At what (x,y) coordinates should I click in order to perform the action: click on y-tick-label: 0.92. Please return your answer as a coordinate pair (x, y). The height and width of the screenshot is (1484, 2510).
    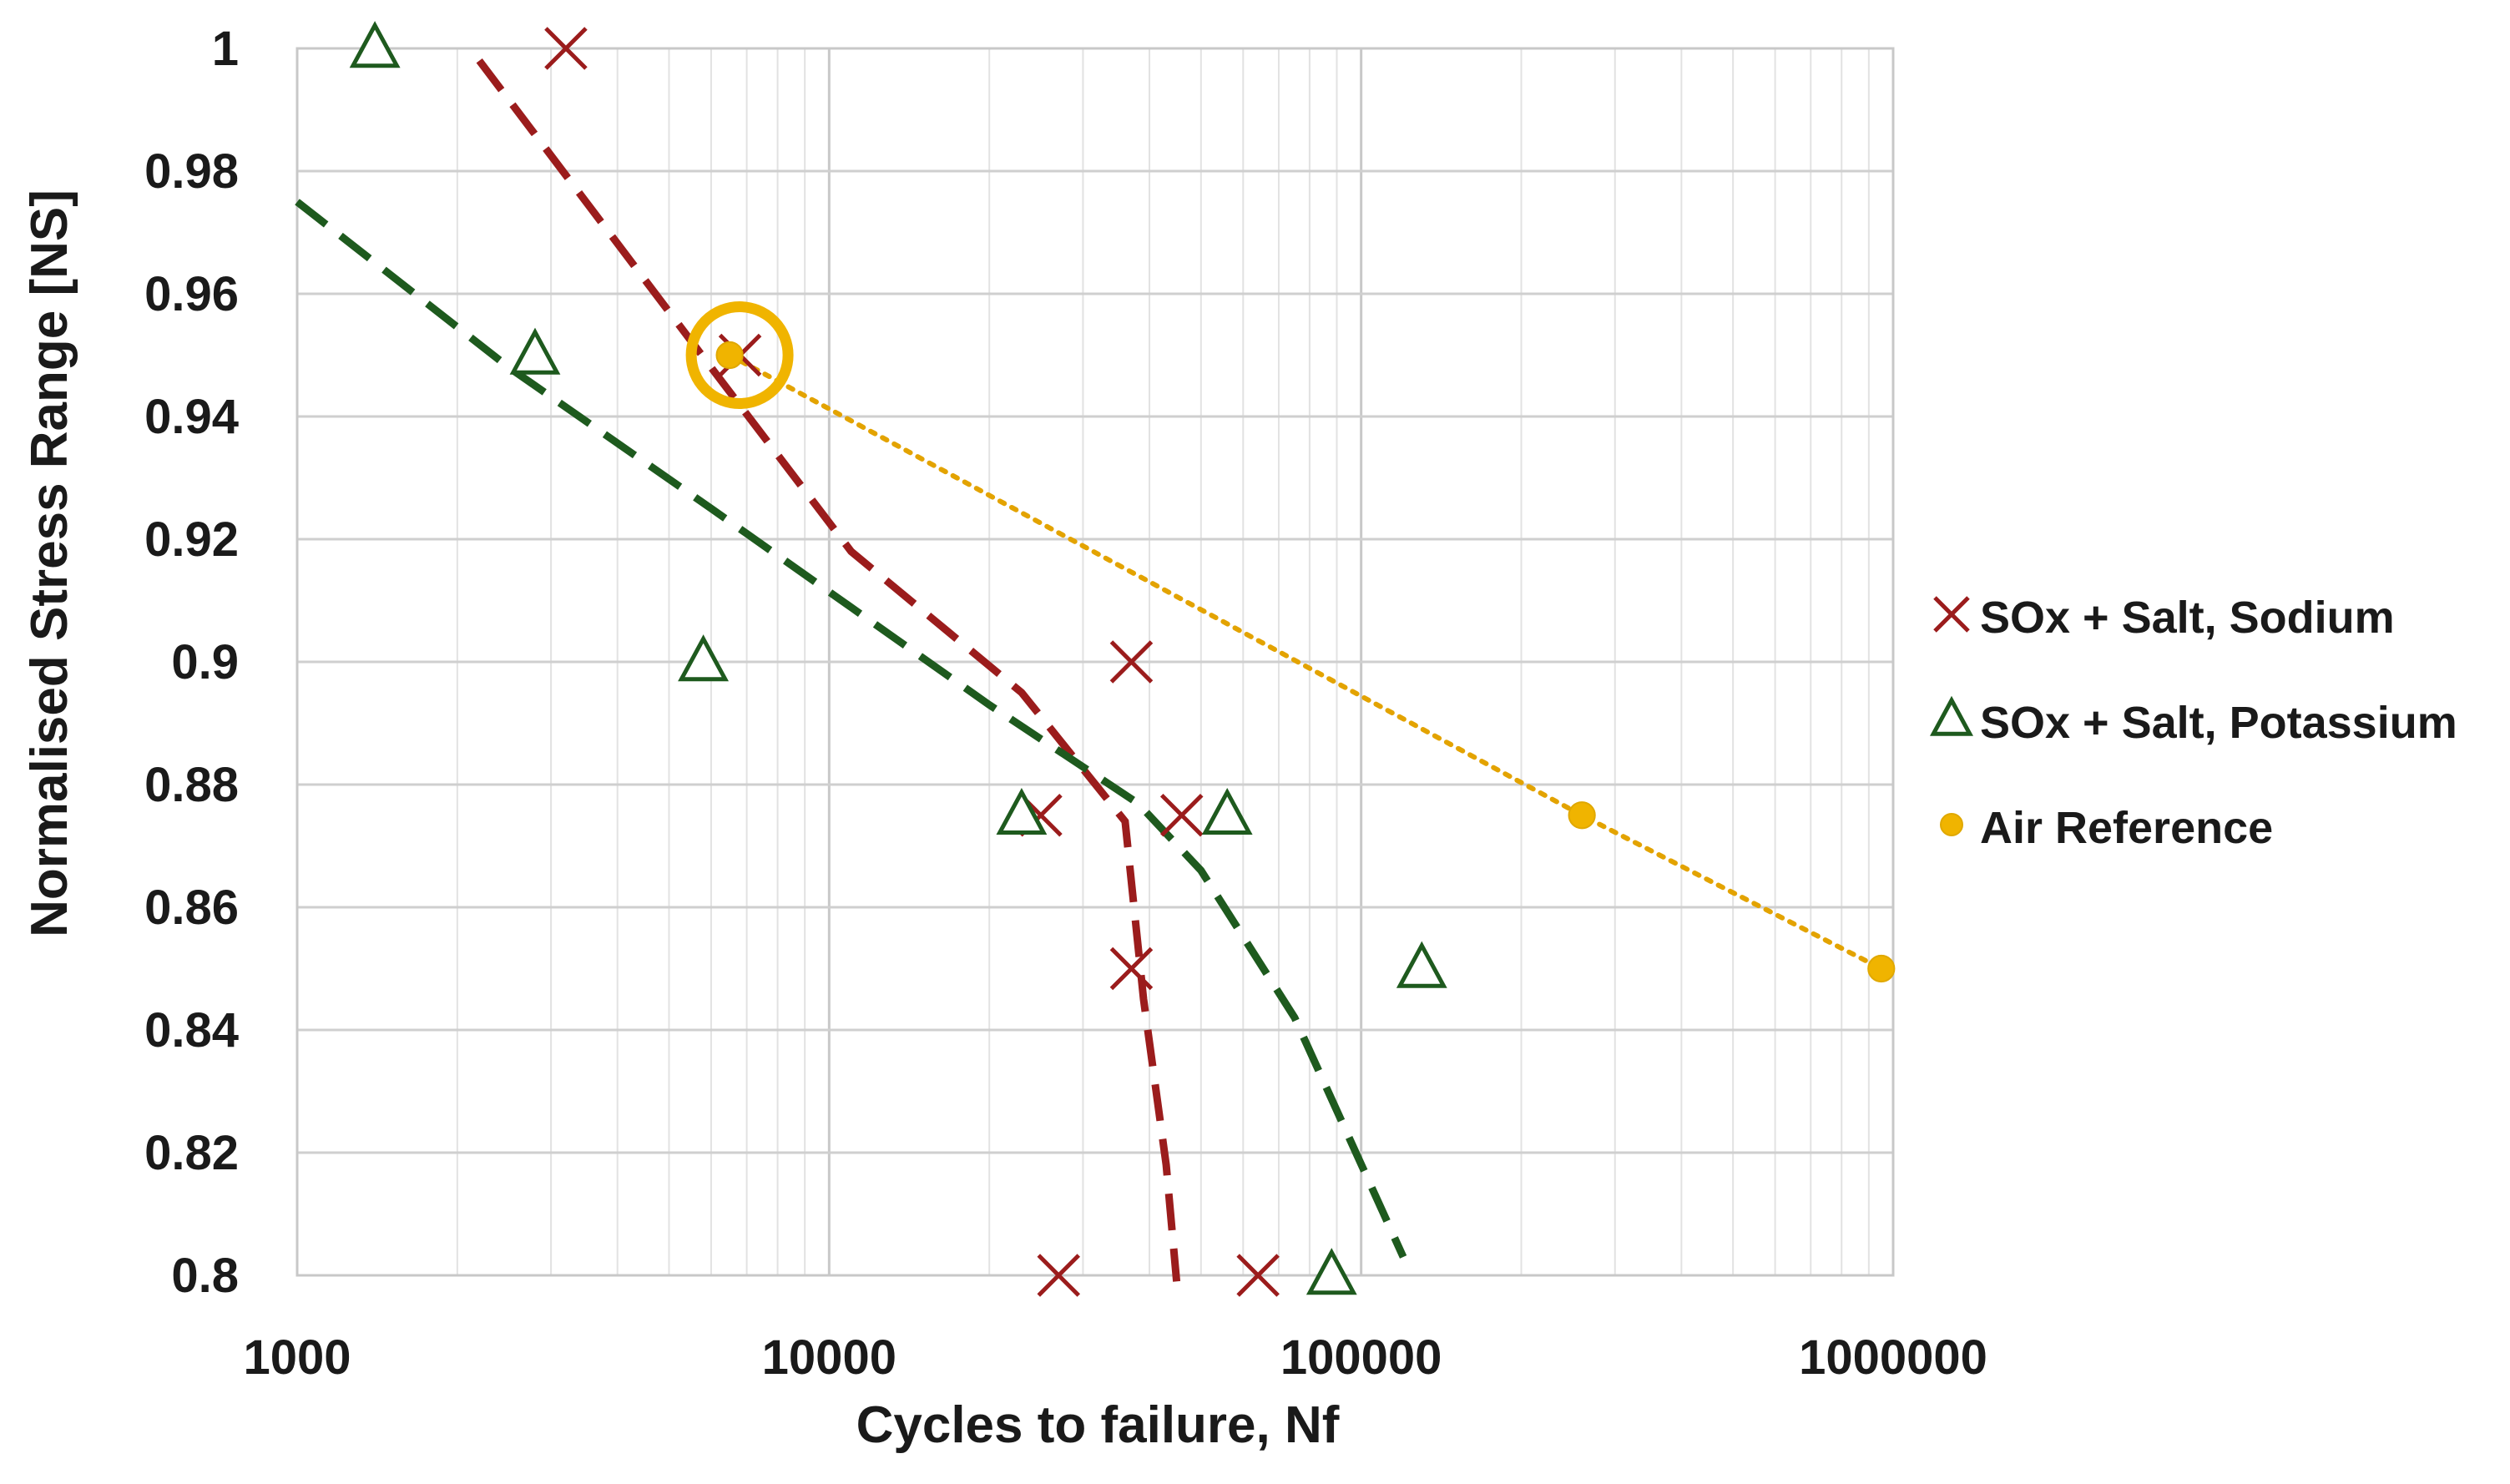
    Looking at the image, I should click on (191, 539).